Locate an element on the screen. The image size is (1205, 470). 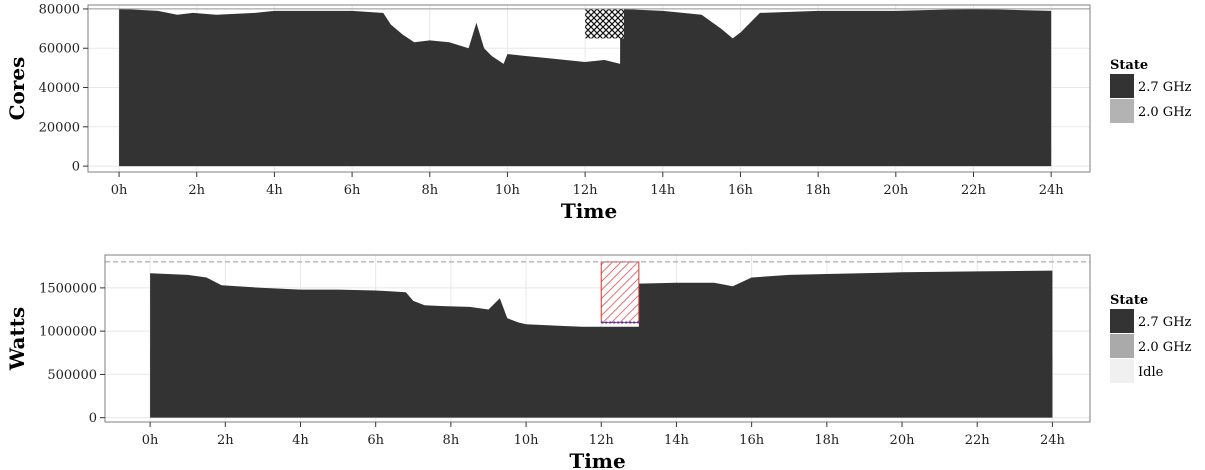
cores-x-tick-label: 8h is located at coordinates (429, 190).